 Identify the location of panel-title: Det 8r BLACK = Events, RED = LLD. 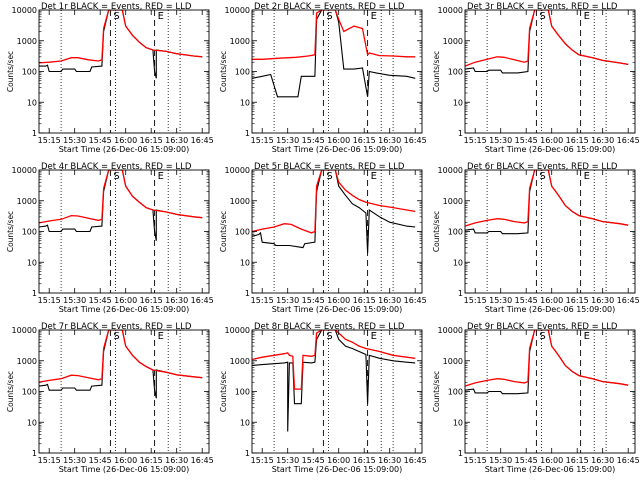
(329, 327).